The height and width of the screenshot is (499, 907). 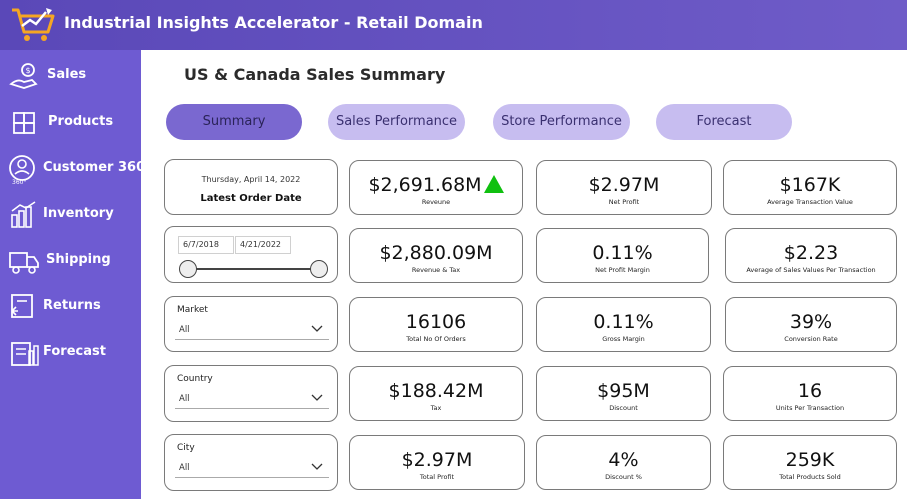 I want to click on sidebar-item-customer-360: 360° Customer 360, so click(x=72, y=169).